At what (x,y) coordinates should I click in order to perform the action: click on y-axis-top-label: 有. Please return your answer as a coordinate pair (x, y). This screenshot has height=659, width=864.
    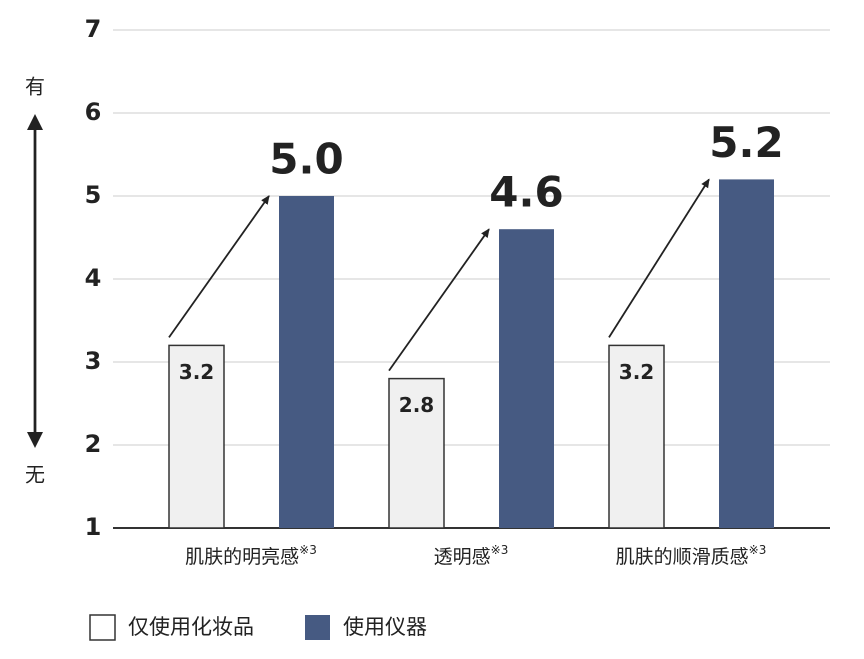
    Looking at the image, I should click on (35, 87).